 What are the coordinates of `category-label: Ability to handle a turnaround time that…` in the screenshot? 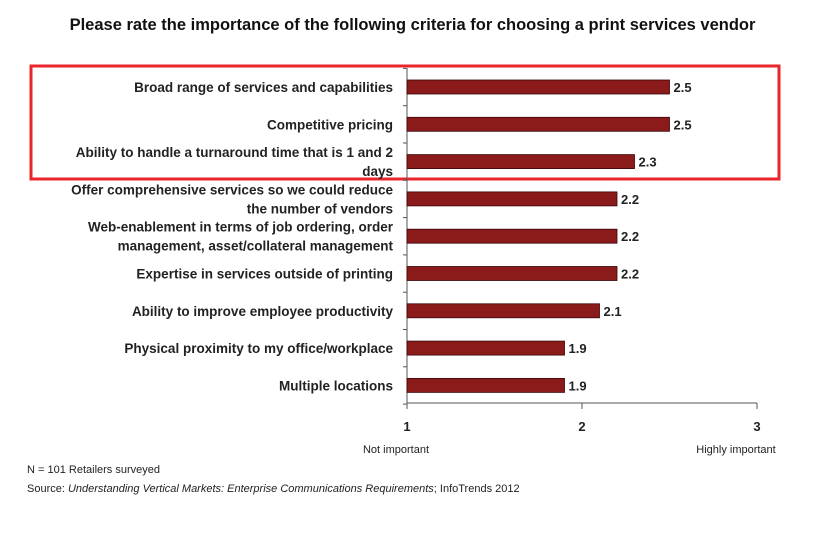 It's located at (234, 152).